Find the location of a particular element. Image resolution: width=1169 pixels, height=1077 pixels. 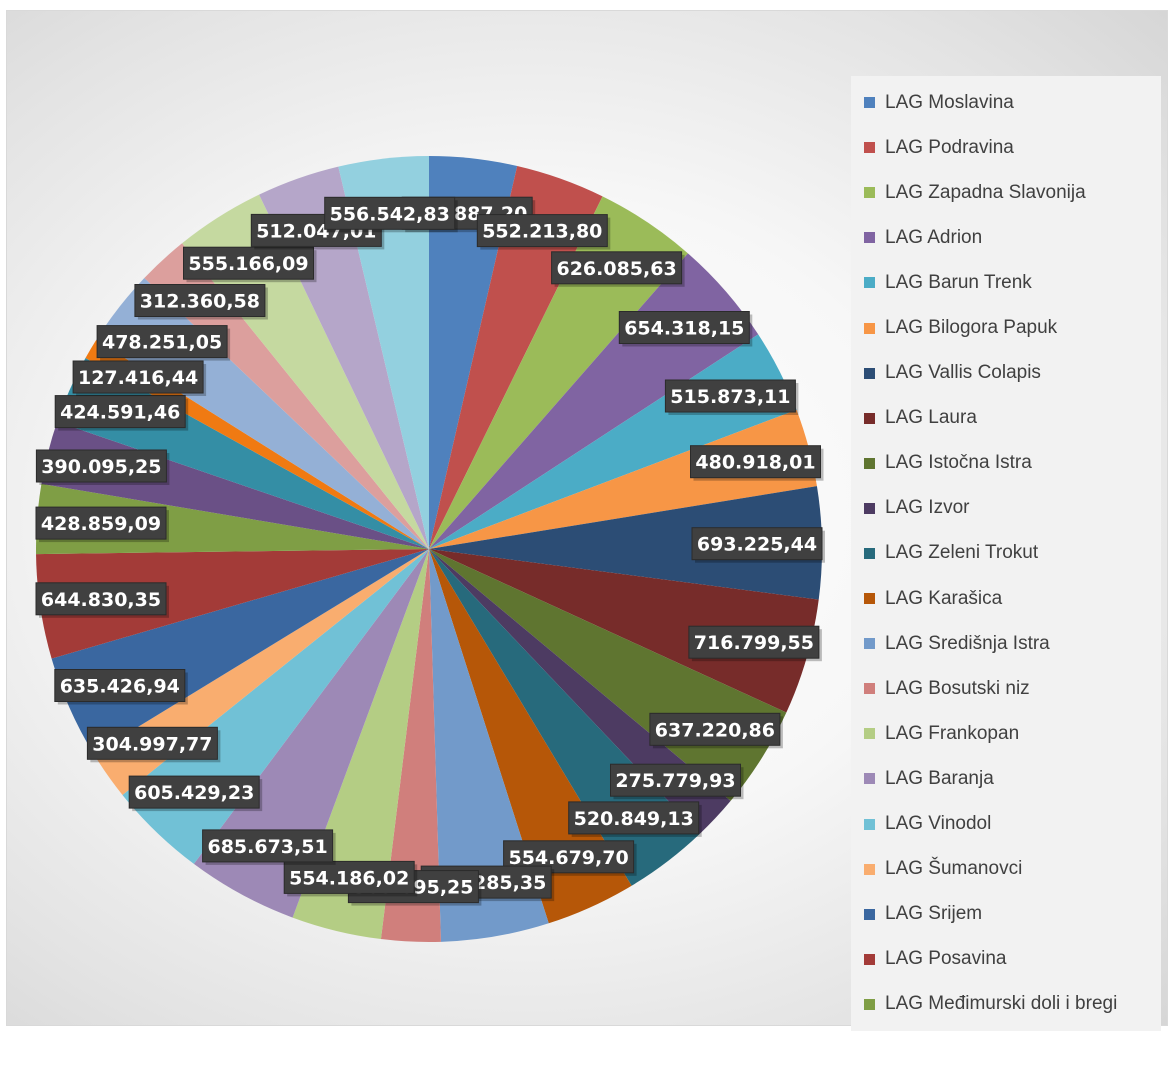

data-label: 127.416,44 is located at coordinates (139, 378).